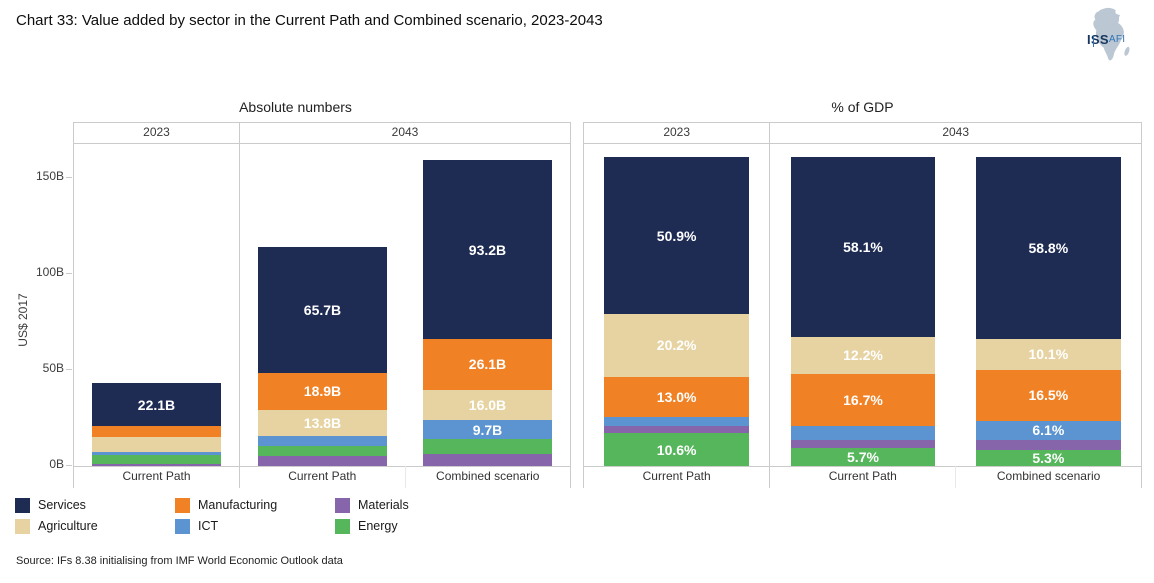 This screenshot has width=1154, height=583. I want to click on bar-cell: 22.1B, so click(156, 305).